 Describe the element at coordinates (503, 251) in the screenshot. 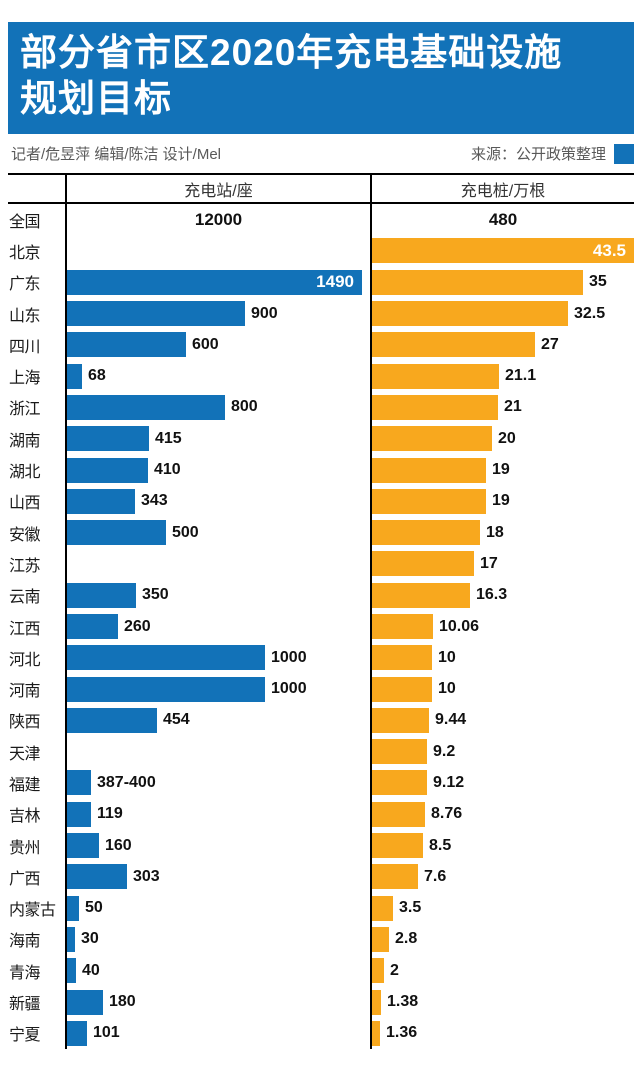

I see `pile-bar: 43.5` at that location.